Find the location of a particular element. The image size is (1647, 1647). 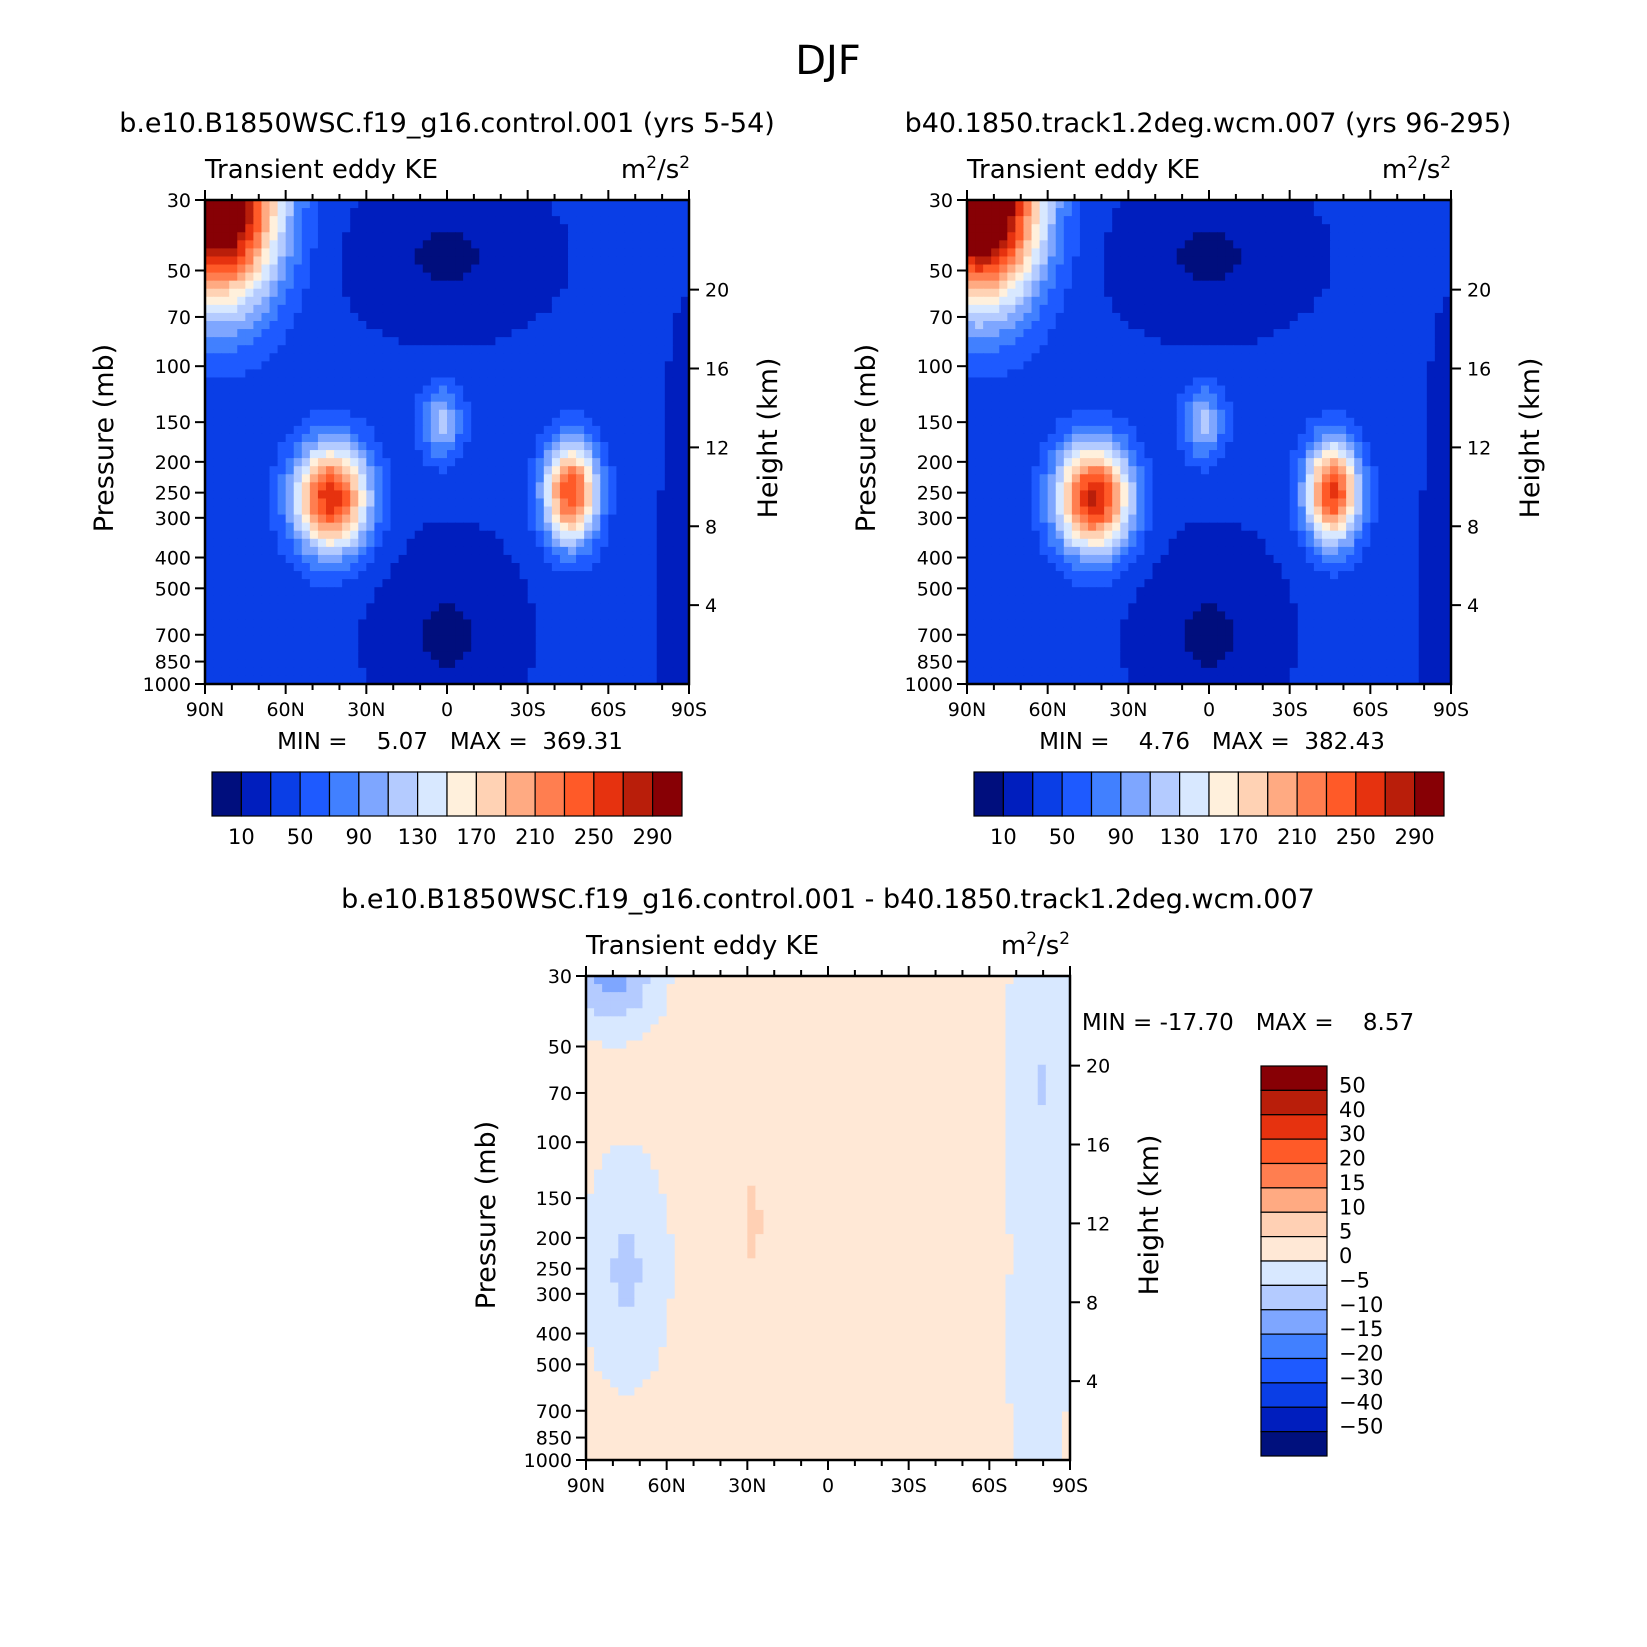

y-tick-label: 100 is located at coordinates (173, 367).